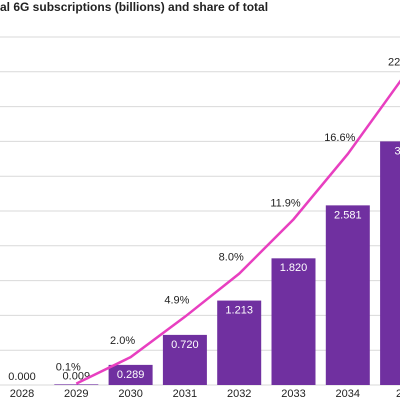  What do you see at coordinates (348, 394) in the screenshot?
I see `x-tick-label: 2034` at bounding box center [348, 394].